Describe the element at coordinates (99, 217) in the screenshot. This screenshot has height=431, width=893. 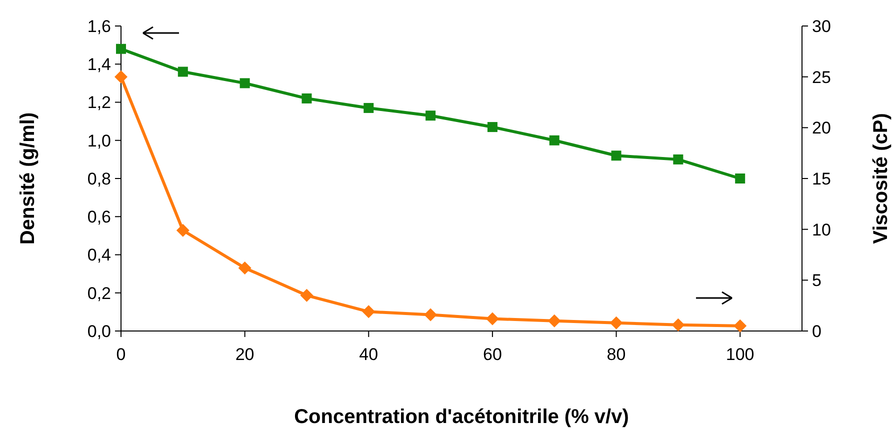
I see `y-tick-label: 0,6` at that location.